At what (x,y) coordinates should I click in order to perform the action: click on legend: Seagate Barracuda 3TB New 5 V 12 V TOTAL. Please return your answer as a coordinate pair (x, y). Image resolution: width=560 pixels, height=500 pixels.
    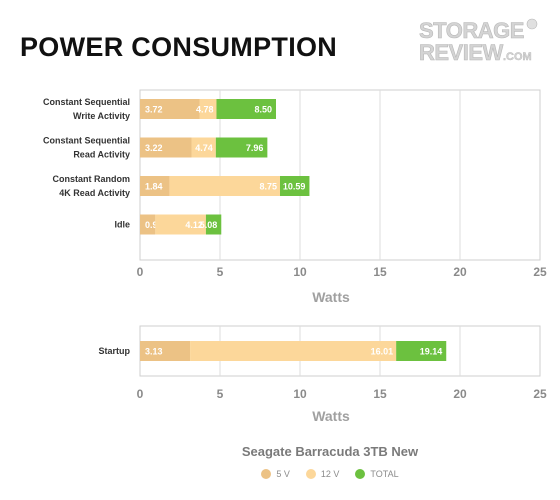
    Looking at the image, I should click on (330, 461).